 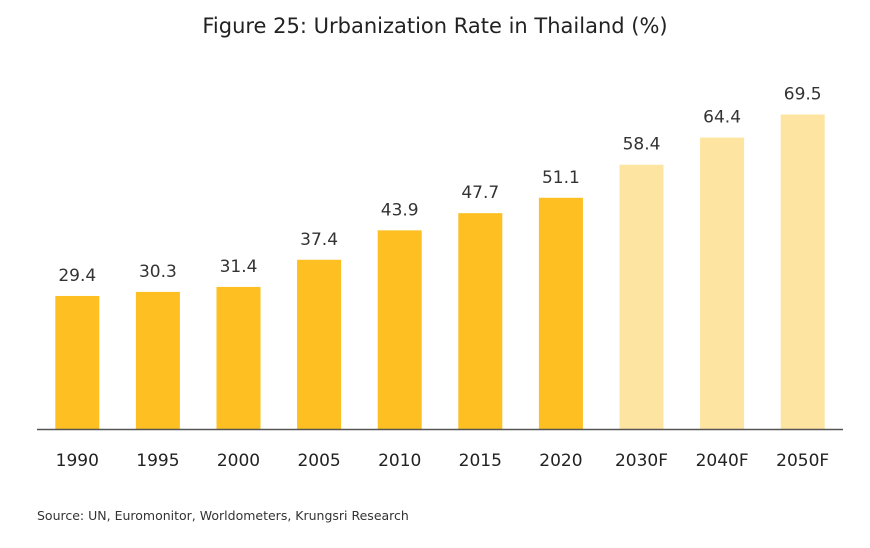 What do you see at coordinates (480, 461) in the screenshot?
I see `x-tick-2015: 2015` at bounding box center [480, 461].